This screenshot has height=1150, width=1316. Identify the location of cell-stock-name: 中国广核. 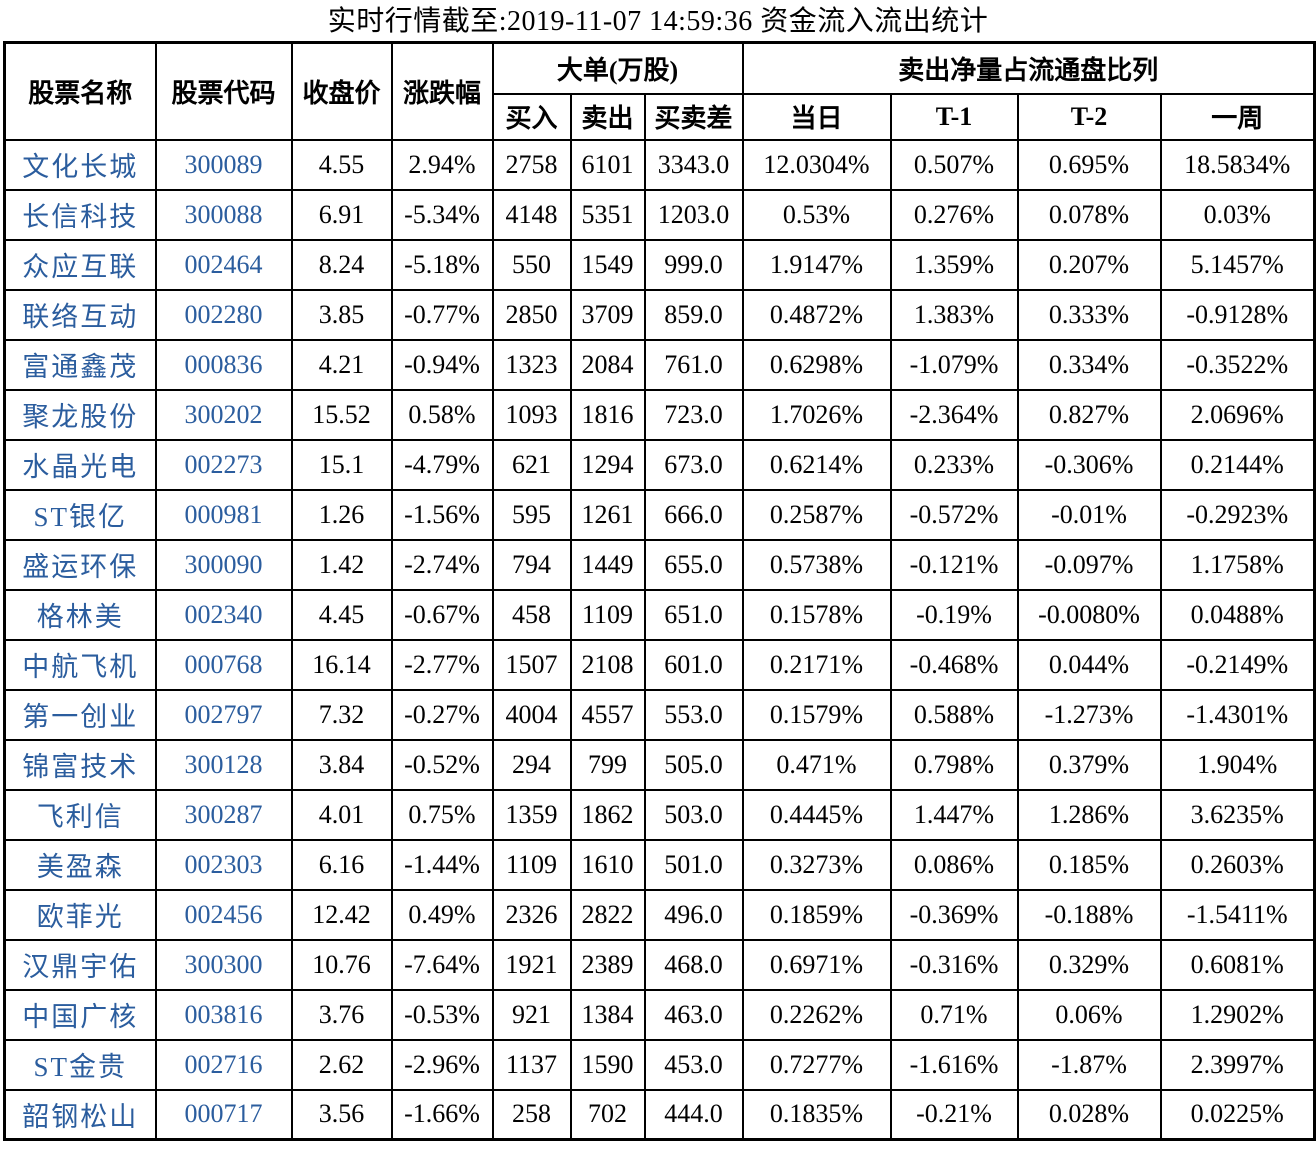
(80, 1014).